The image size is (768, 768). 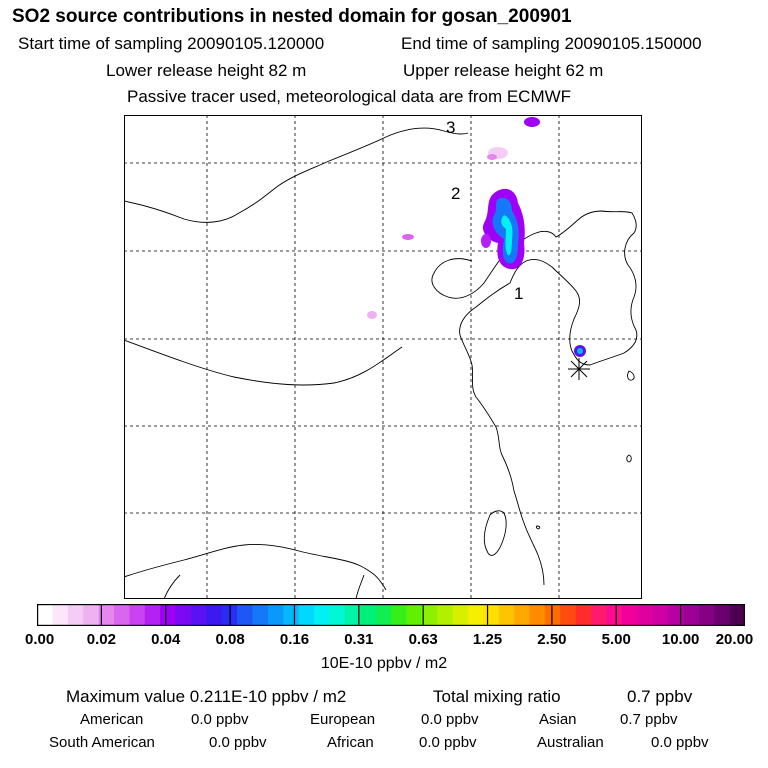 I want to click on colorbar-tick-label: 0.16, so click(x=294, y=639).